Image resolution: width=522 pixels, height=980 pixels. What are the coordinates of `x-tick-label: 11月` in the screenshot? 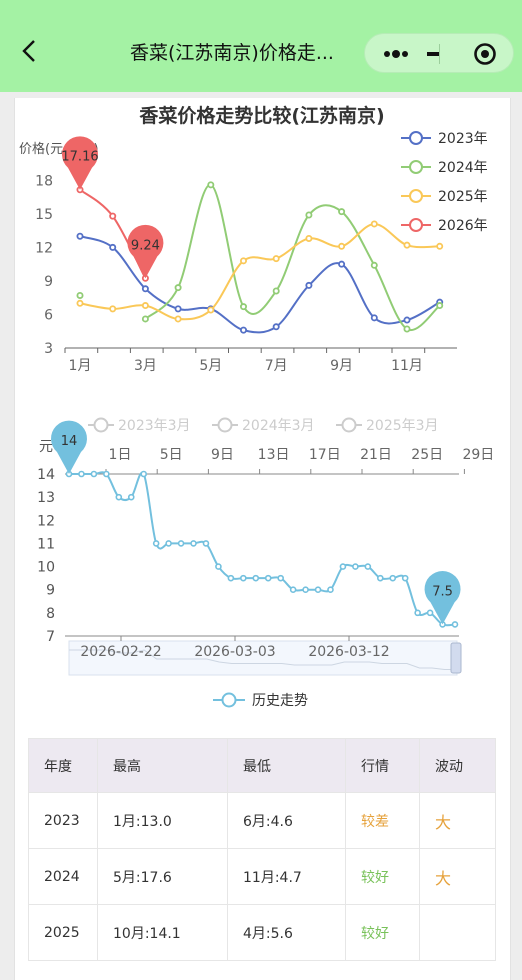 It's located at (407, 366).